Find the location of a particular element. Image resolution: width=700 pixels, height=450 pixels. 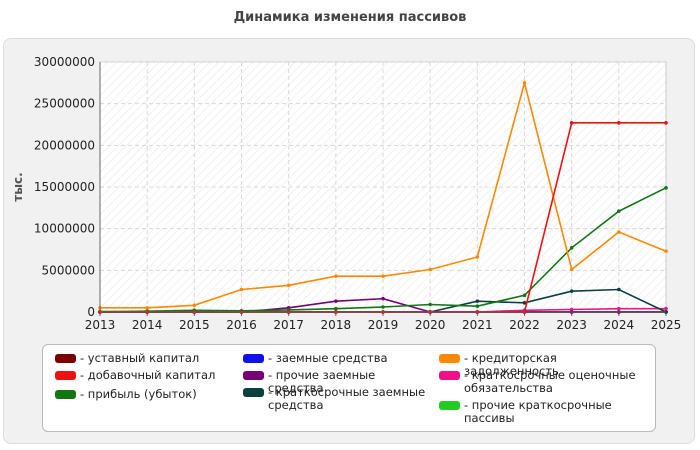

legend-label: - прочие заемные средства is located at coordinates (322, 381).